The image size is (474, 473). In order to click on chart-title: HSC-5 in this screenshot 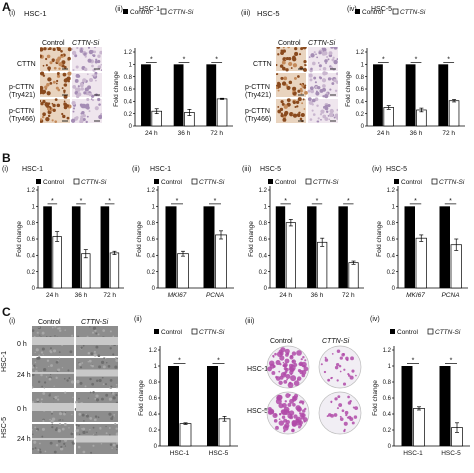, I will do `click(270, 169)`.